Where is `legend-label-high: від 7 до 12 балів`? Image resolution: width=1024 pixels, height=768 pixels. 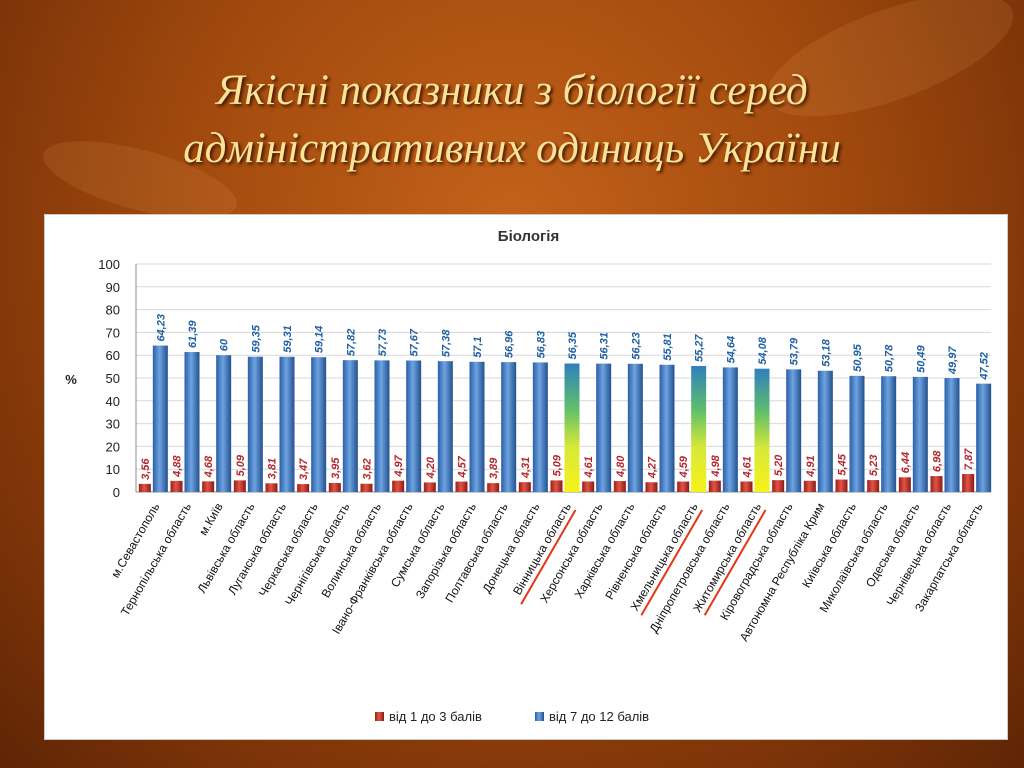
legend-label-high: від 7 до 12 балів is located at coordinates (599, 716).